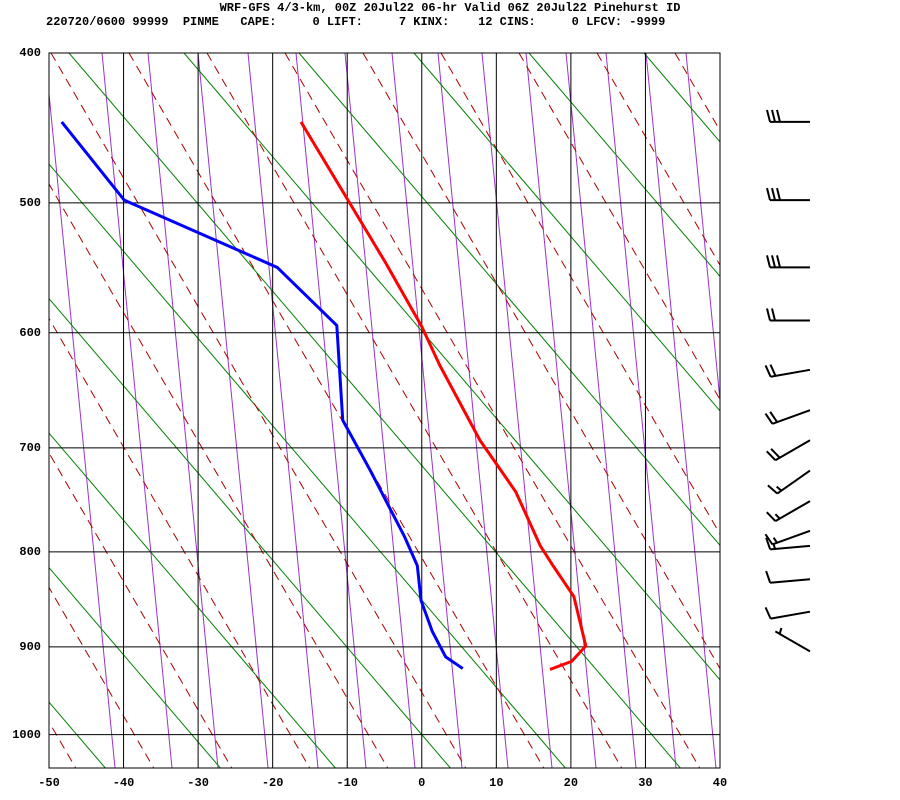  What do you see at coordinates (421, 783) in the screenshot?
I see `x-tick-label: 0` at bounding box center [421, 783].